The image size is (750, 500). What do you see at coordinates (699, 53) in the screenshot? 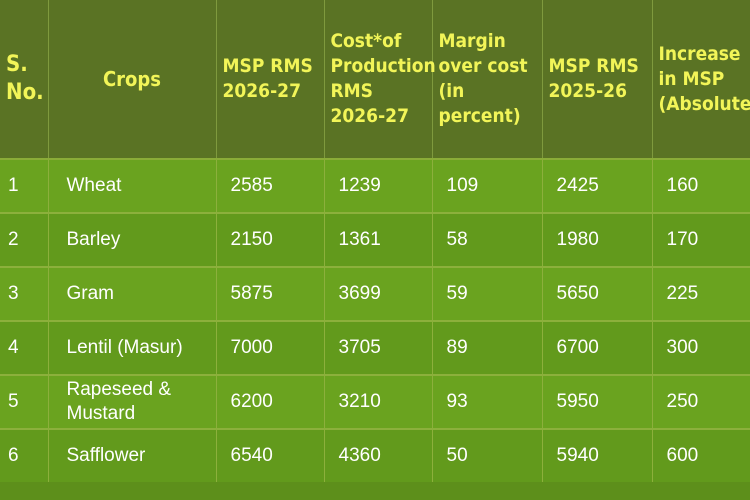
I see `header-line: Increase` at bounding box center [699, 53].